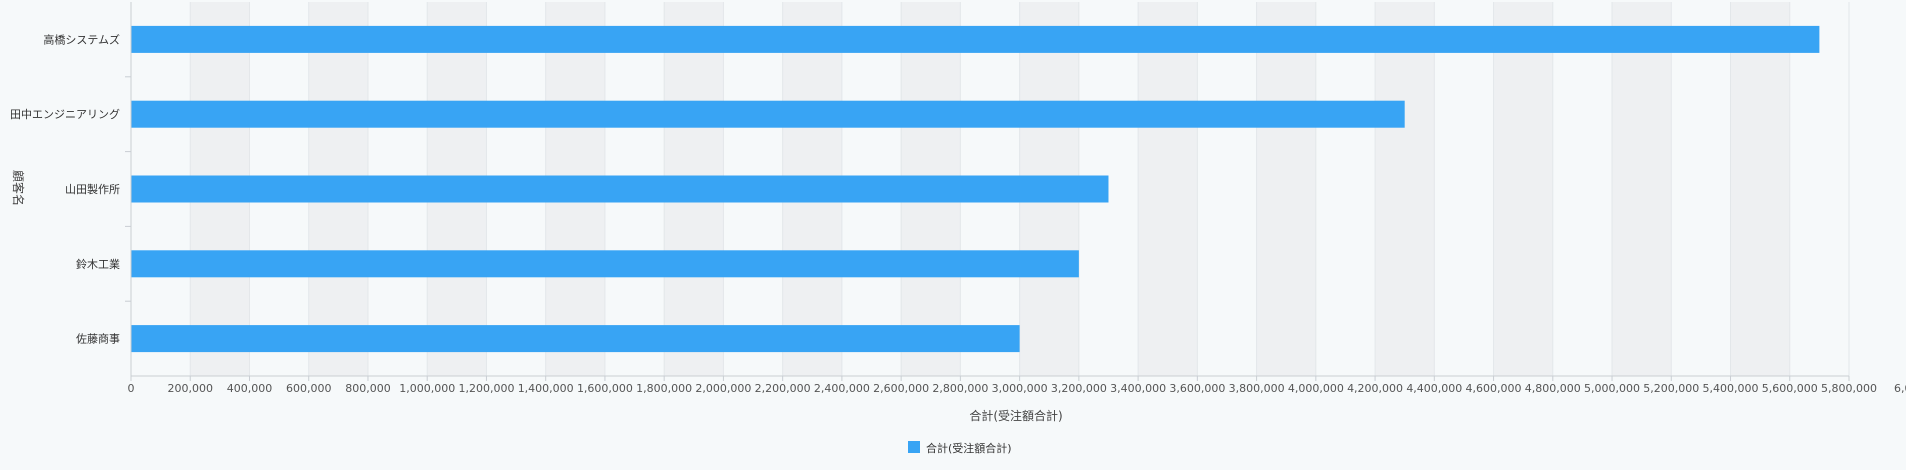 The width and height of the screenshot is (1906, 470). Describe the element at coordinates (486, 388) in the screenshot. I see `x-tick-label: 1,200,000` at that location.